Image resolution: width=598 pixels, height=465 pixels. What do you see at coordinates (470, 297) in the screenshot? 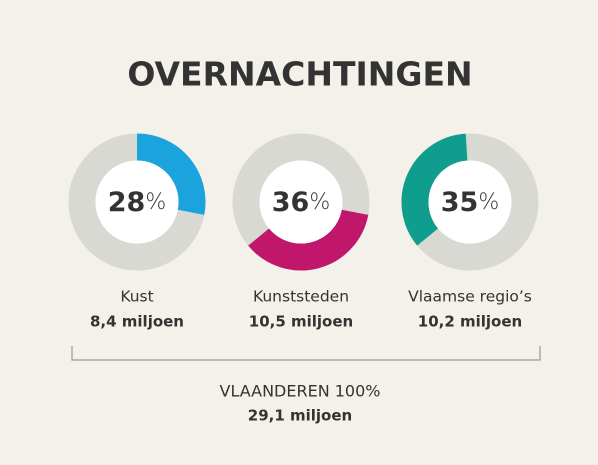
I see `category-label: Vlaamse regio’s` at bounding box center [470, 297].